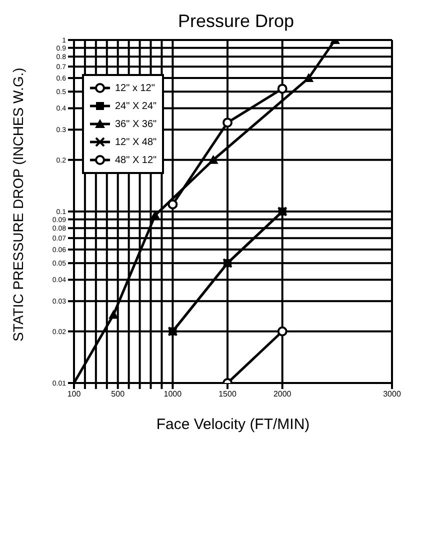 The width and height of the screenshot is (422, 555). Describe the element at coordinates (136, 160) in the screenshot. I see `legend-label: 48" X 12"` at that location.